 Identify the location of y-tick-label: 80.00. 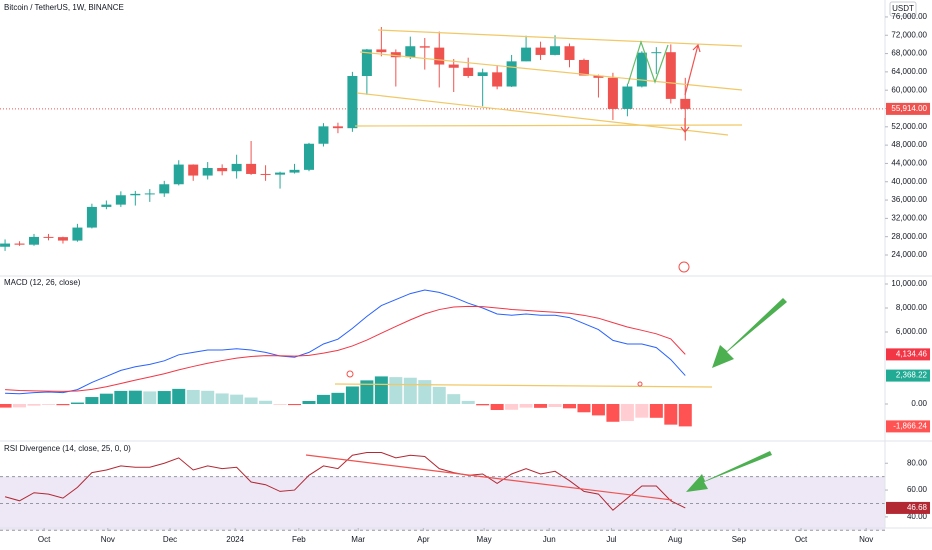
(917, 462).